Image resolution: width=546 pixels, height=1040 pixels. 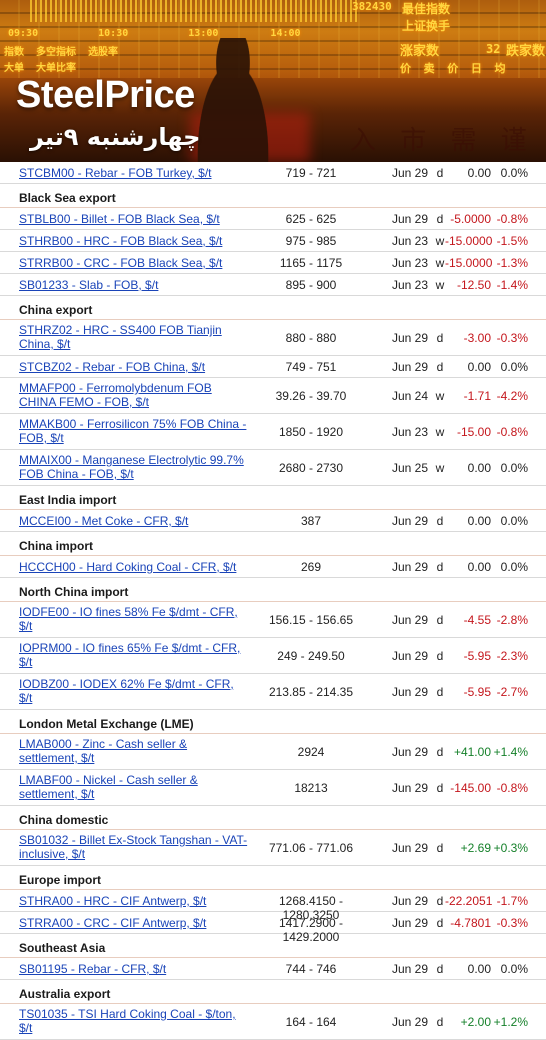 I want to click on section-header: East India import, so click(x=273, y=498).